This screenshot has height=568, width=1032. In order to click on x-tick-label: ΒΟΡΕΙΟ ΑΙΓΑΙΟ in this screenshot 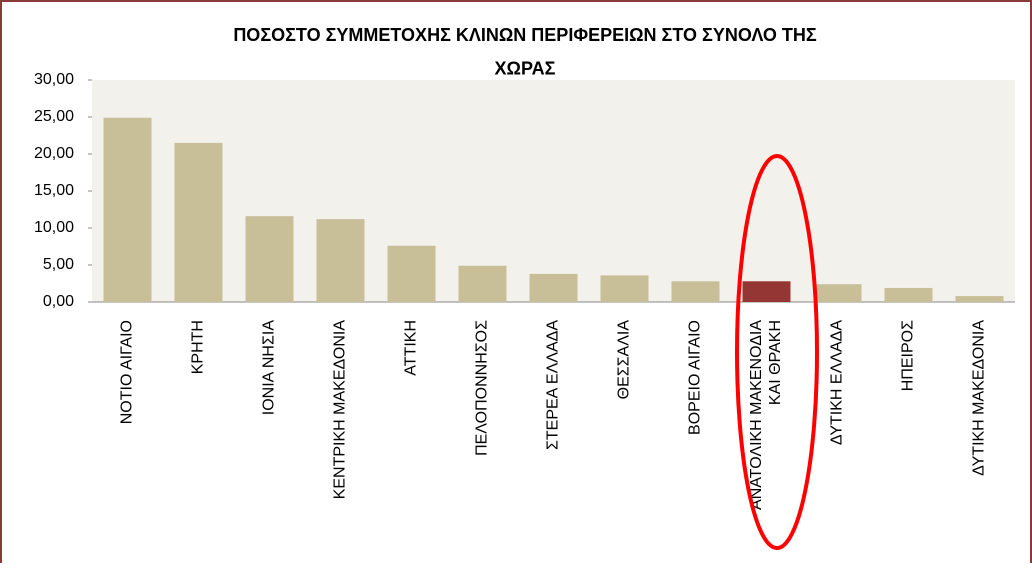, I will do `click(695, 377)`.